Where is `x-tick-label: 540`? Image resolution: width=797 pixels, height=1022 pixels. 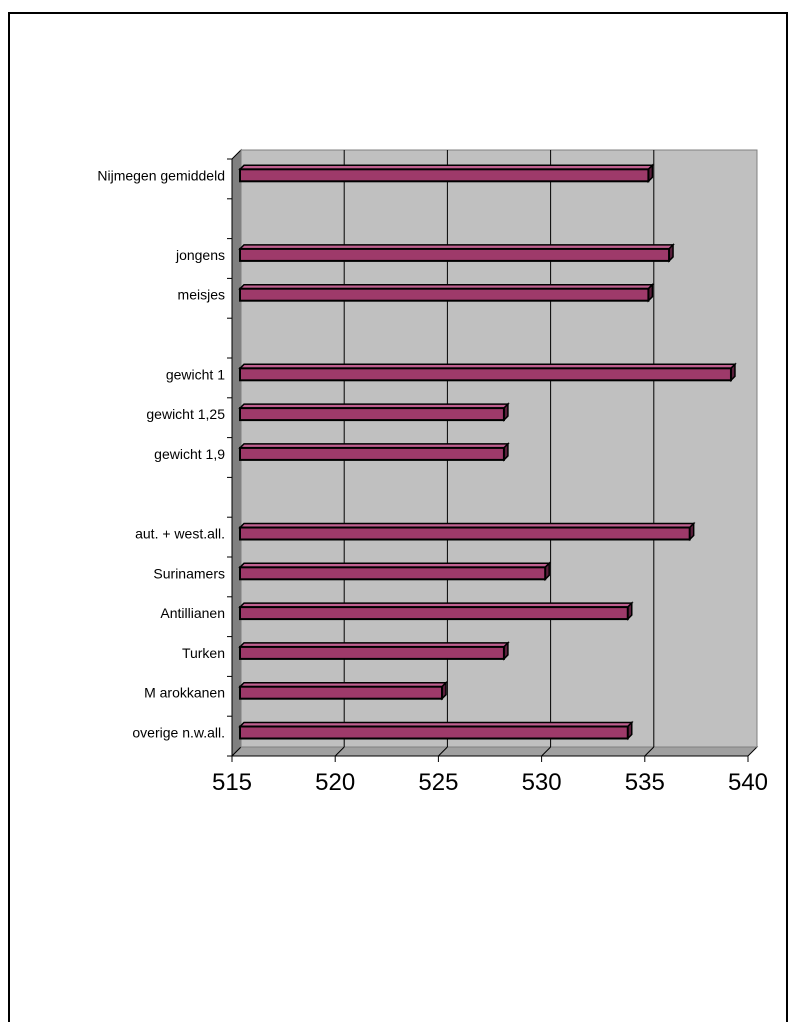 x-tick-label: 540 is located at coordinates (748, 782).